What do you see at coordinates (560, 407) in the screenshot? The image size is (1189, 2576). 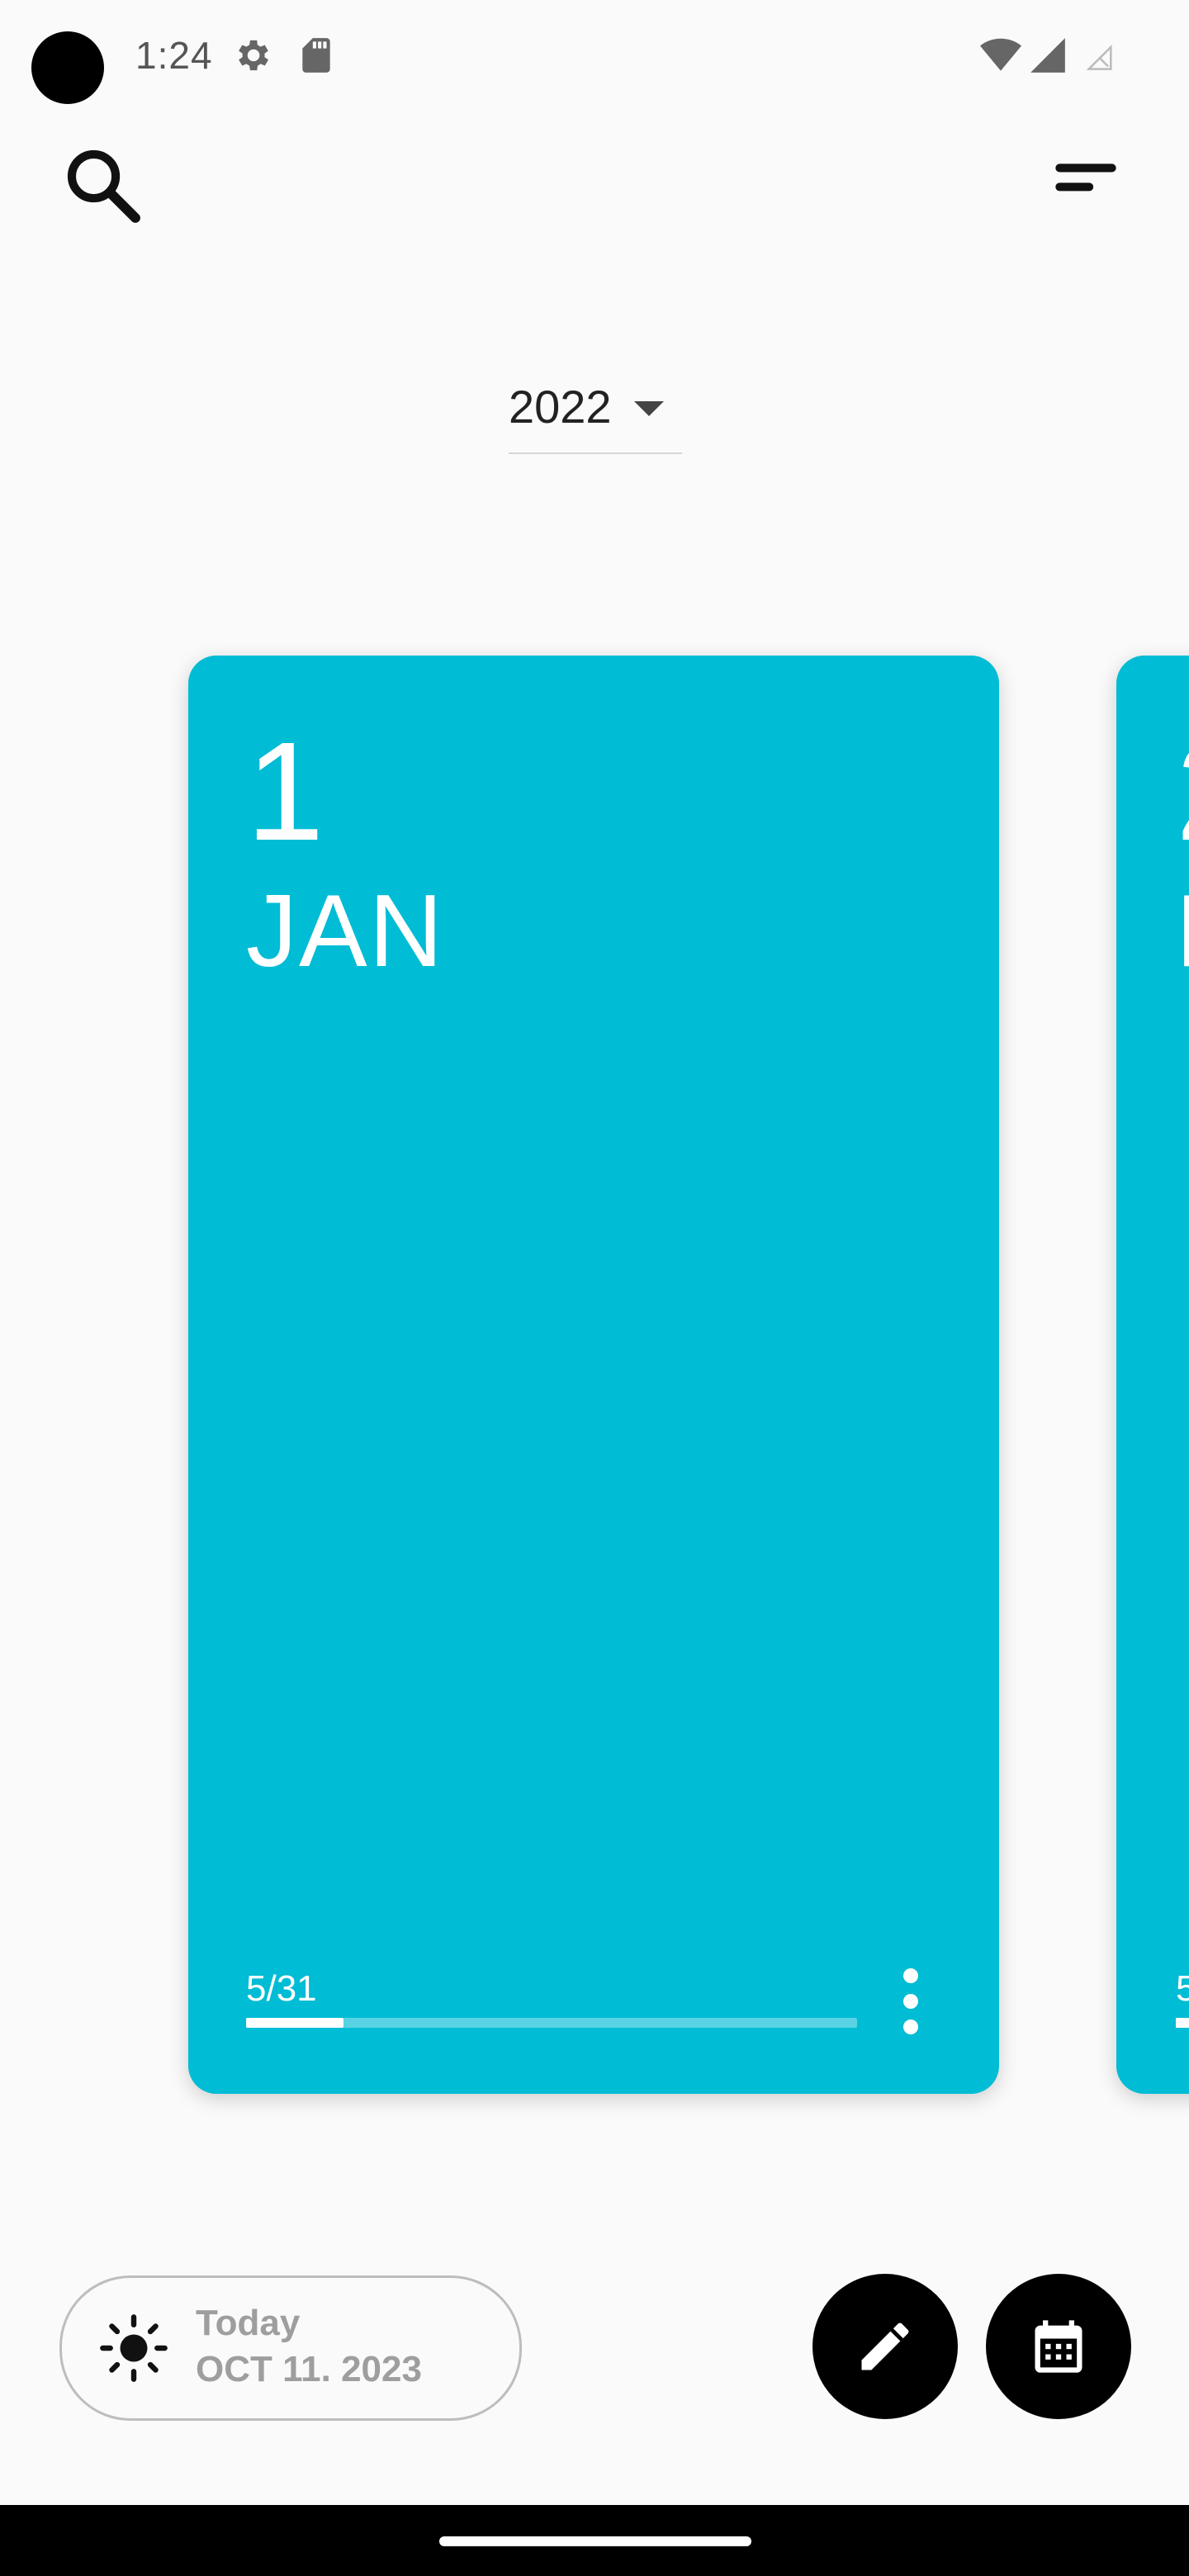 I see `year-value: 2022` at bounding box center [560, 407].